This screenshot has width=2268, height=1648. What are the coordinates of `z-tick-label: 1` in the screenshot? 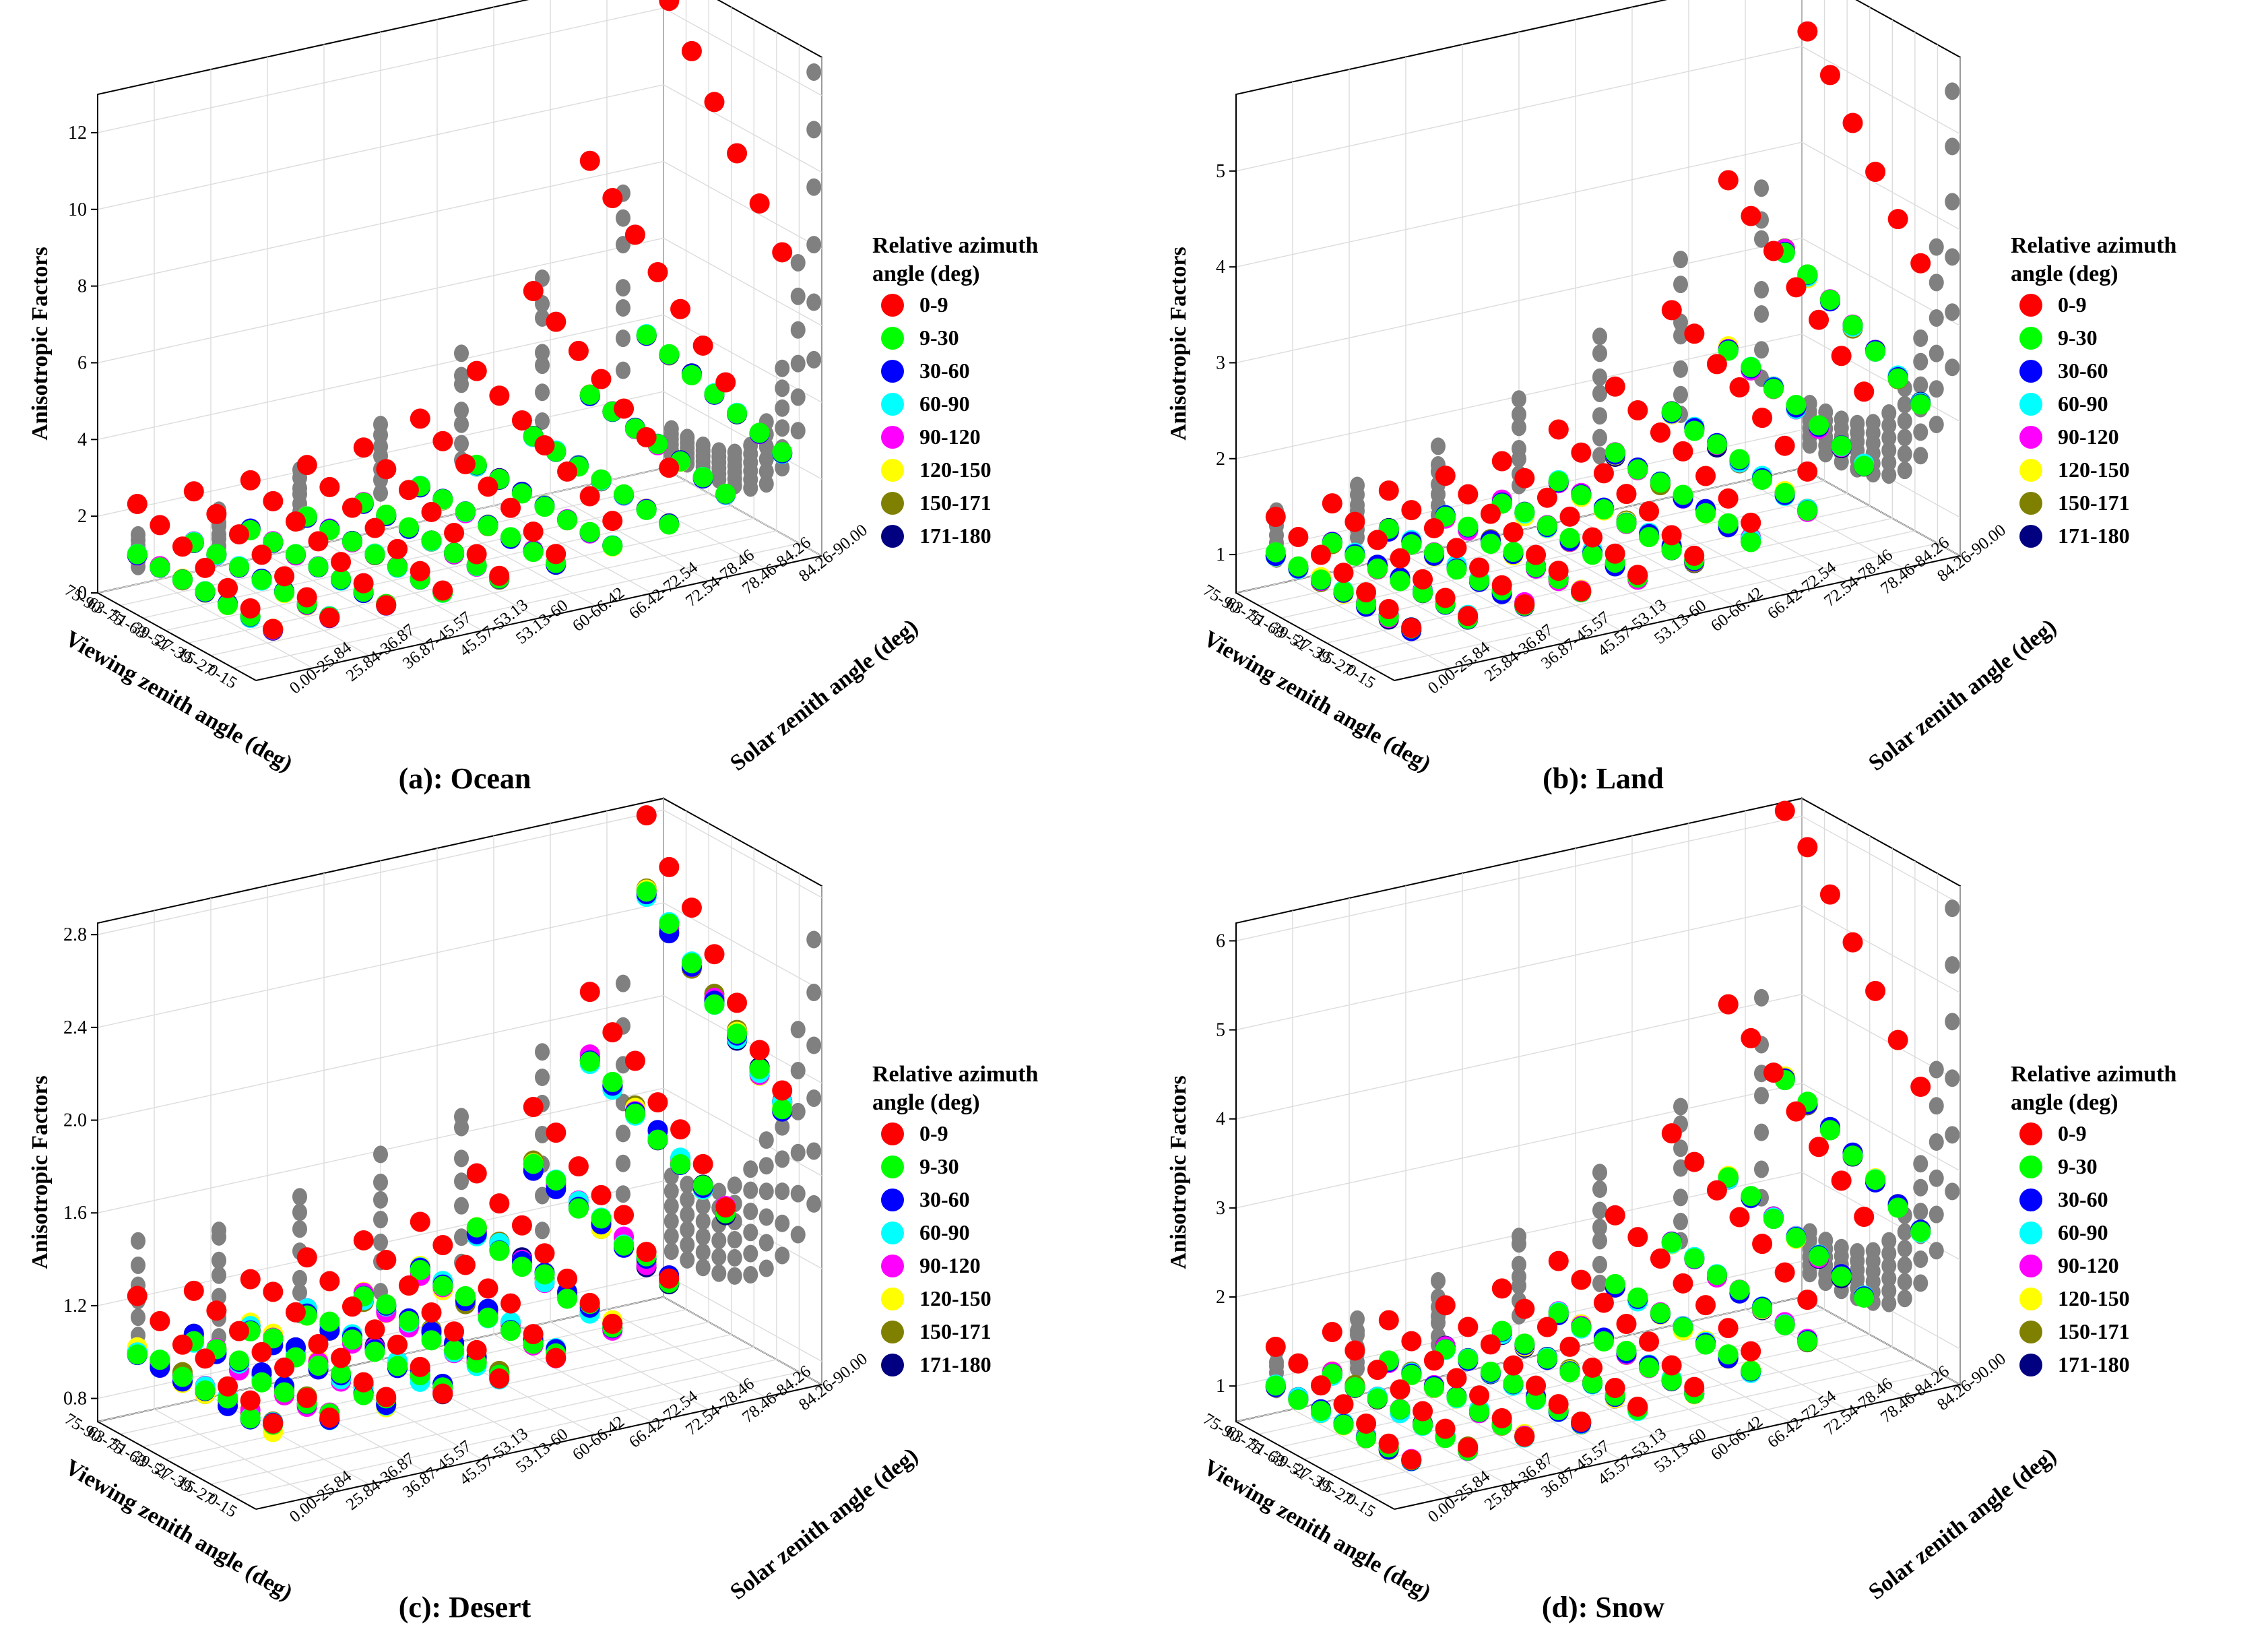 It's located at (1220, 554).